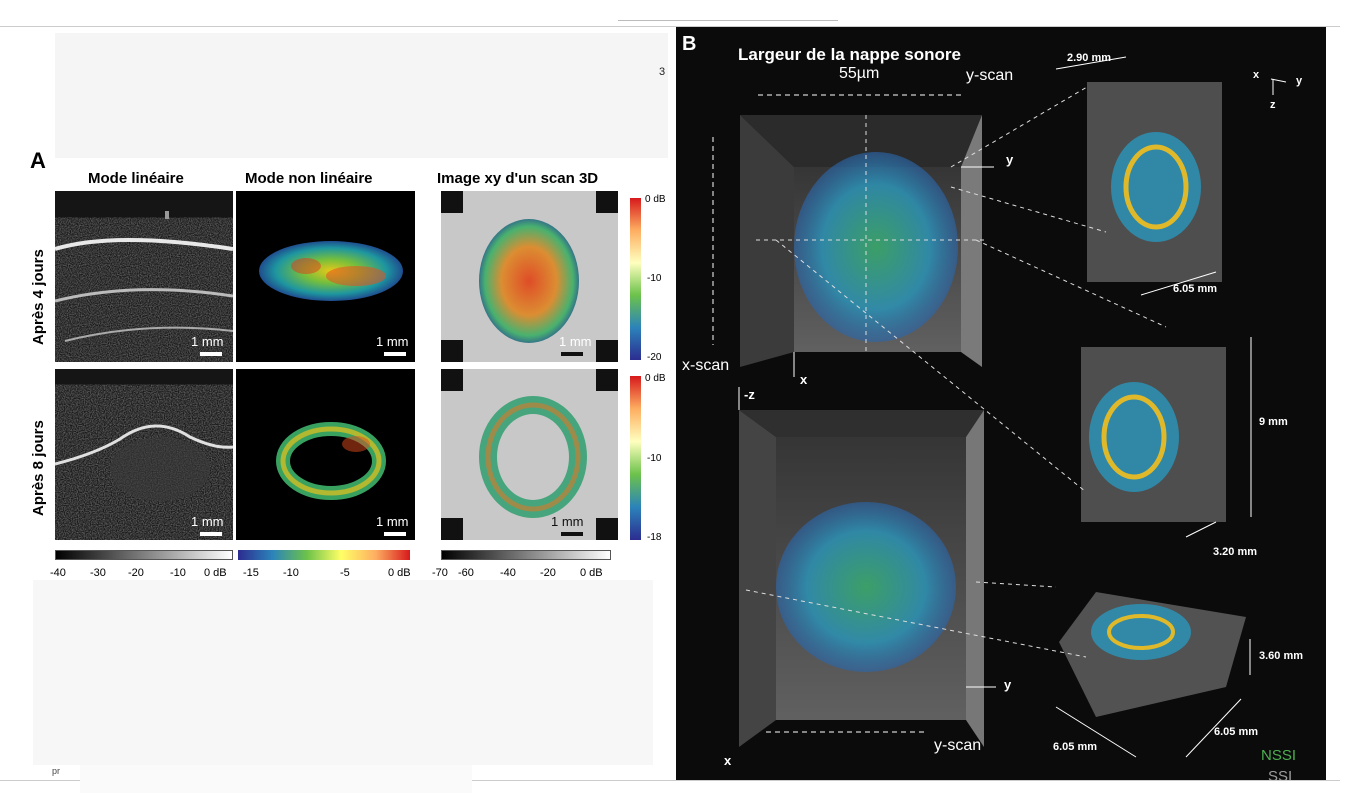 This screenshot has width=1350, height=800. Describe the element at coordinates (654, 278) in the screenshot. I see `vcbar-top-tick: -10` at that location.